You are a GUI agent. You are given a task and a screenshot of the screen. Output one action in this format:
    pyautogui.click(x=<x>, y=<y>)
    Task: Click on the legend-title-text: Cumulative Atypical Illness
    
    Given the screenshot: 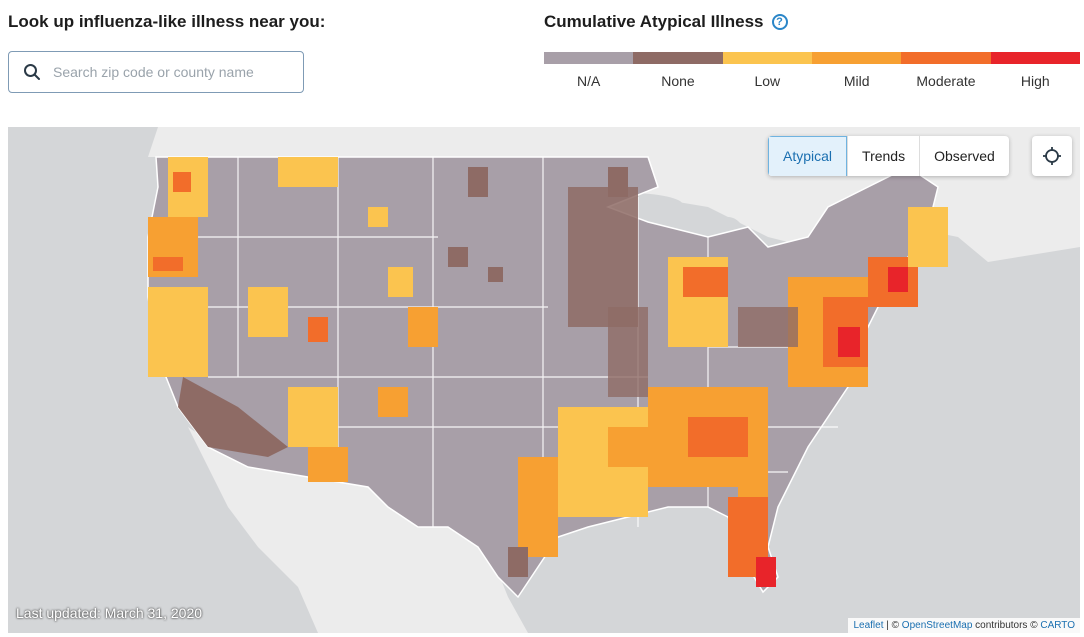 What is the action you would take?
    pyautogui.click(x=654, y=21)
    